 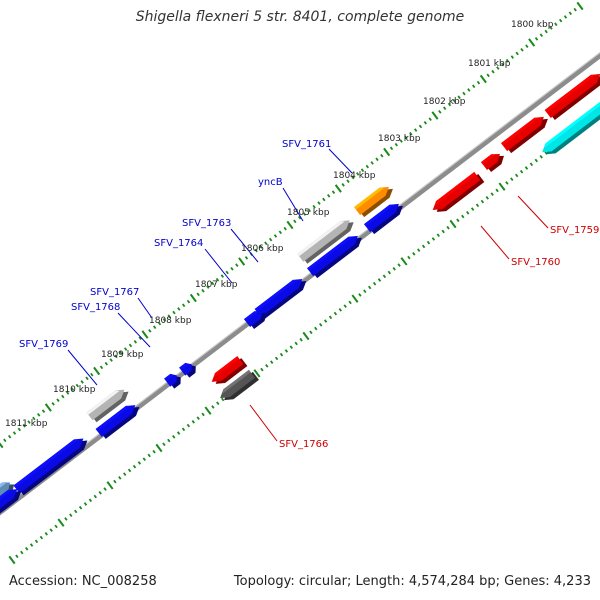 What do you see at coordinates (83, 581) in the screenshot?
I see `accession-text: Accession: NC_008258` at bounding box center [83, 581].